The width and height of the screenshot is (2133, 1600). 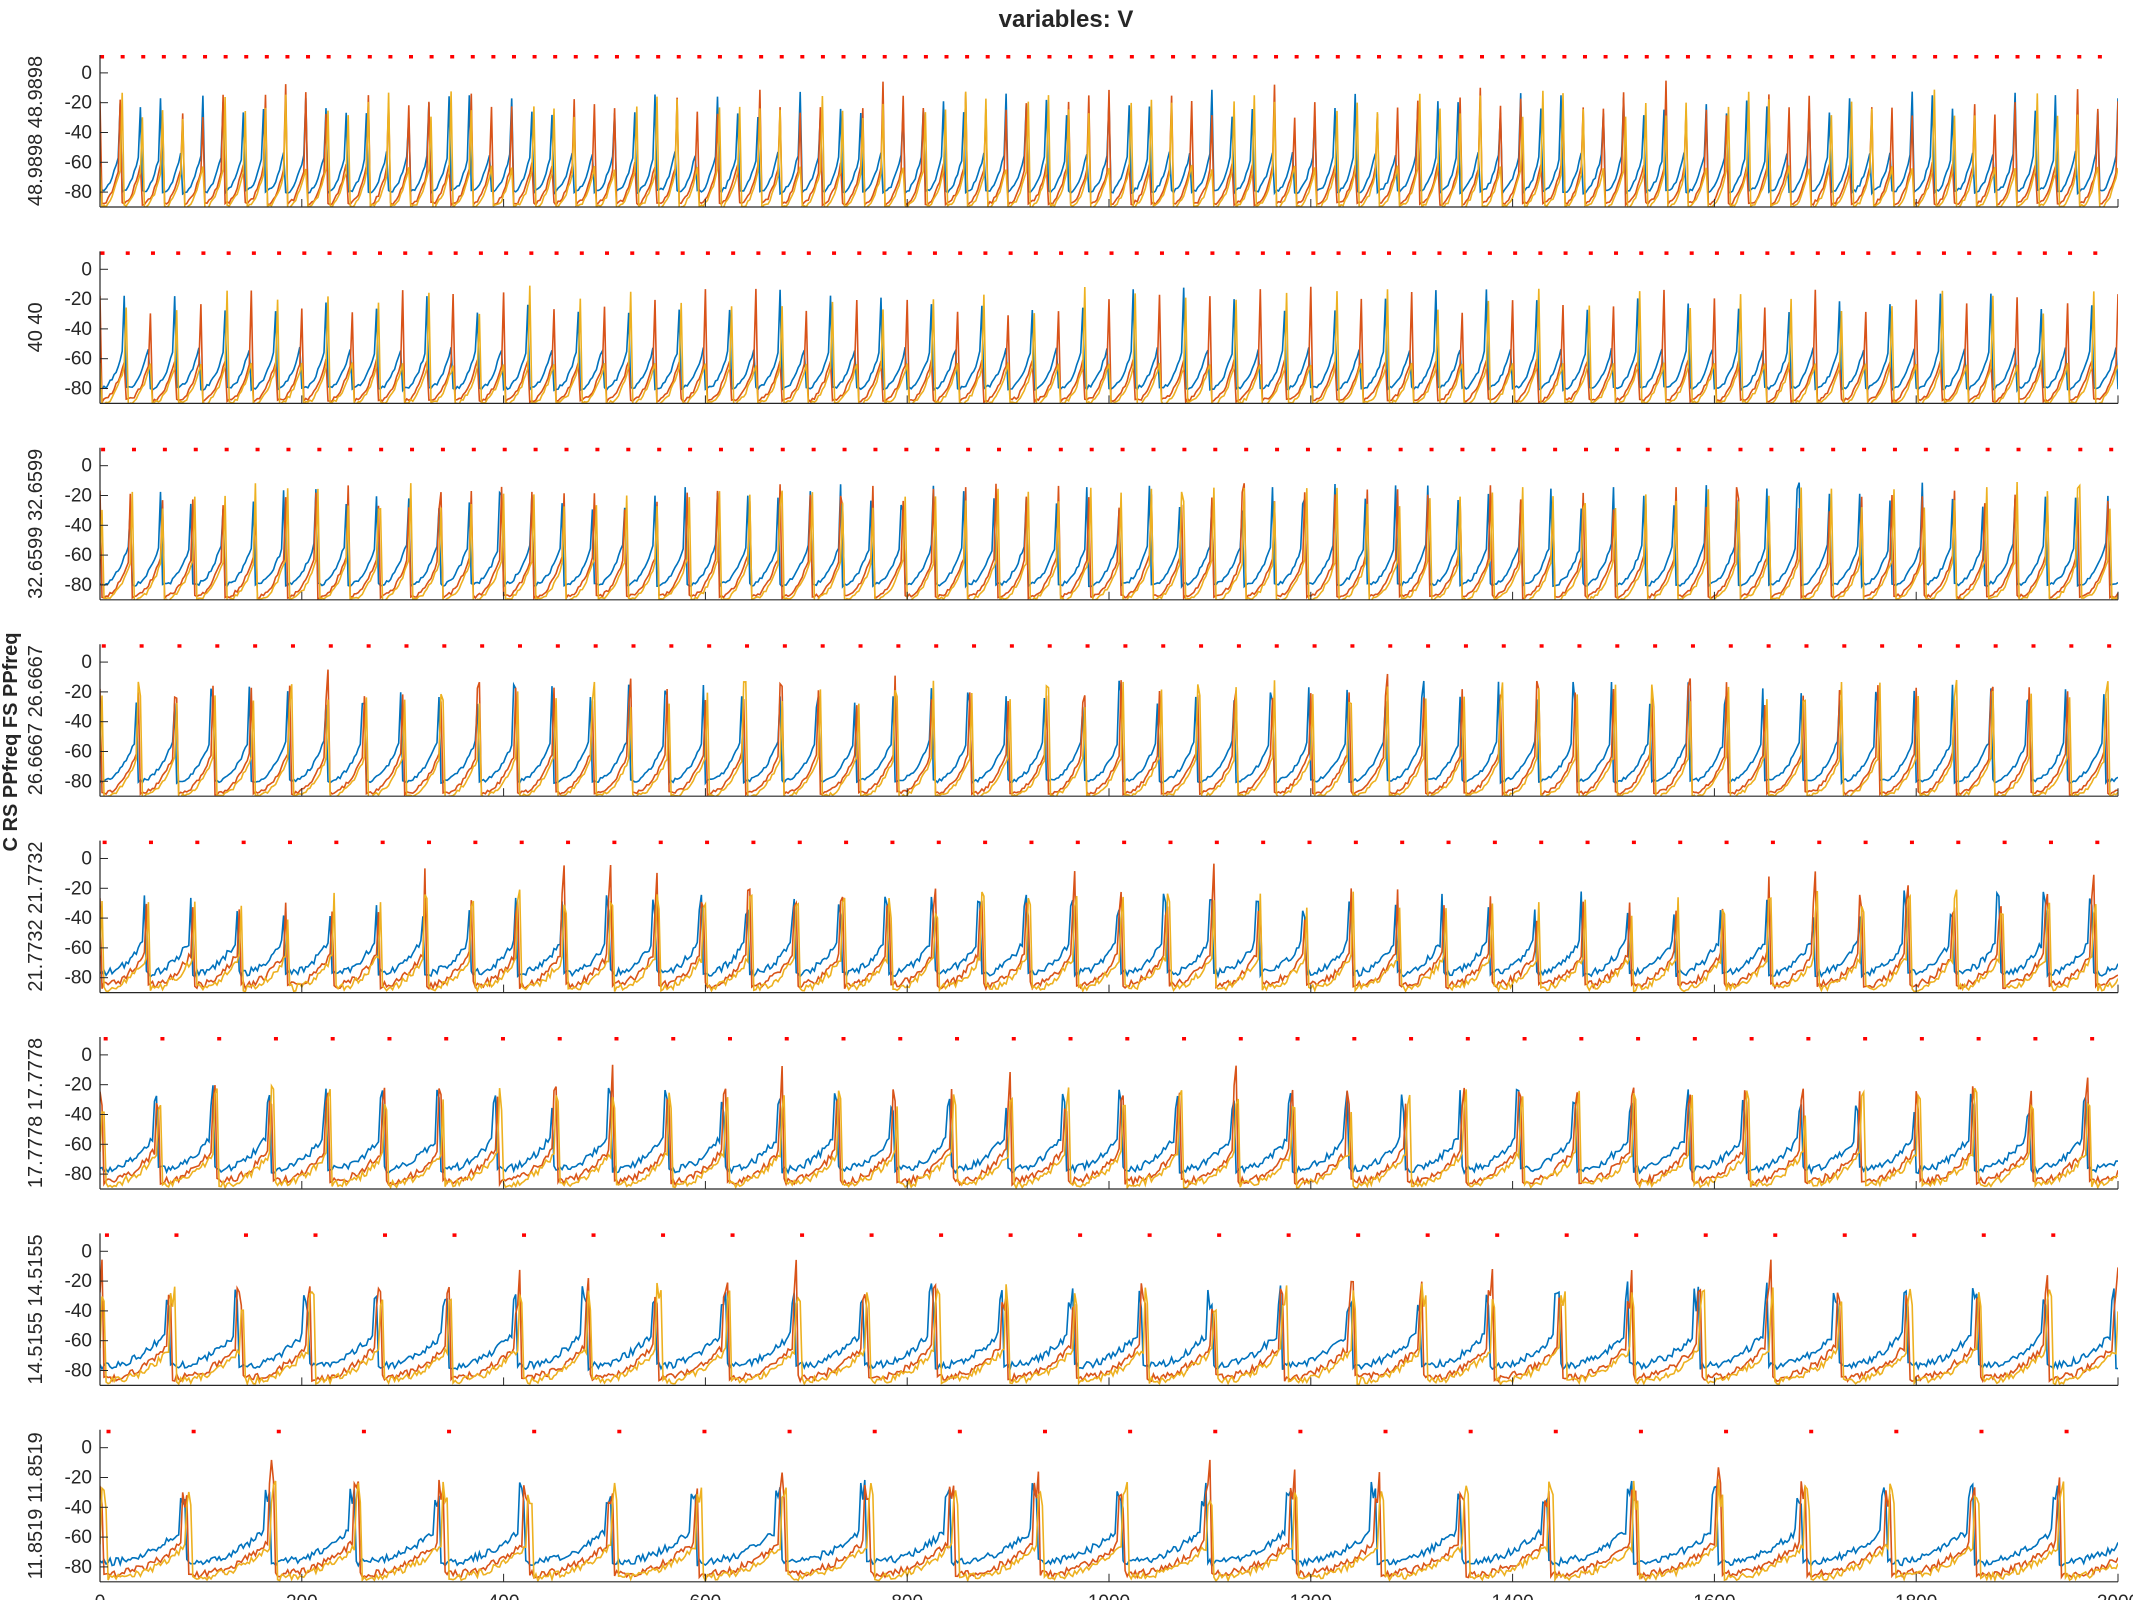 I want to click on x-tick-label: 1600, so click(x=1714, y=1596).